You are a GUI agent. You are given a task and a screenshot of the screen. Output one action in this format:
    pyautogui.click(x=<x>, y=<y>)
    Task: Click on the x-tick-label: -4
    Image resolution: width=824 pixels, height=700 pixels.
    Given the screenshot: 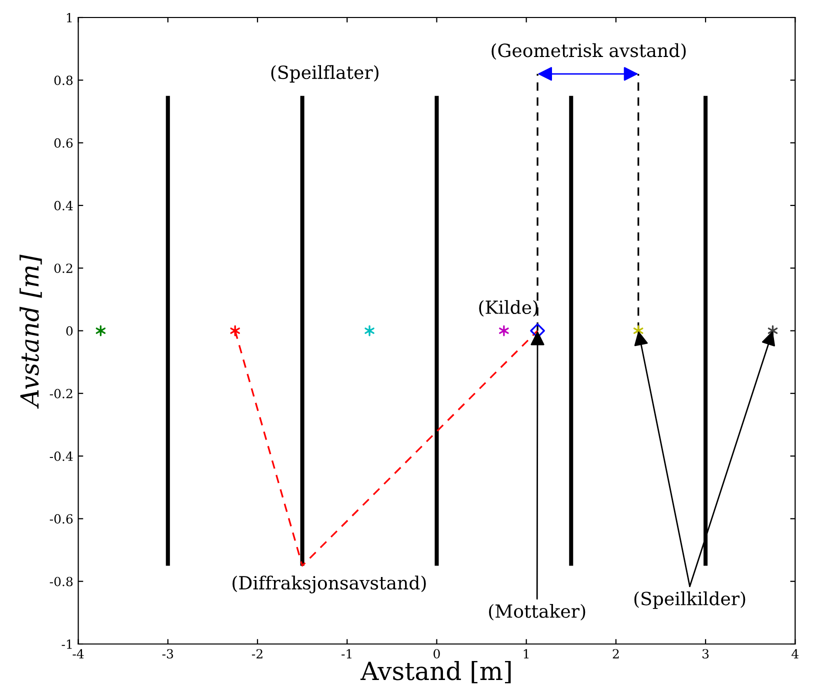 What is the action you would take?
    pyautogui.click(x=78, y=653)
    